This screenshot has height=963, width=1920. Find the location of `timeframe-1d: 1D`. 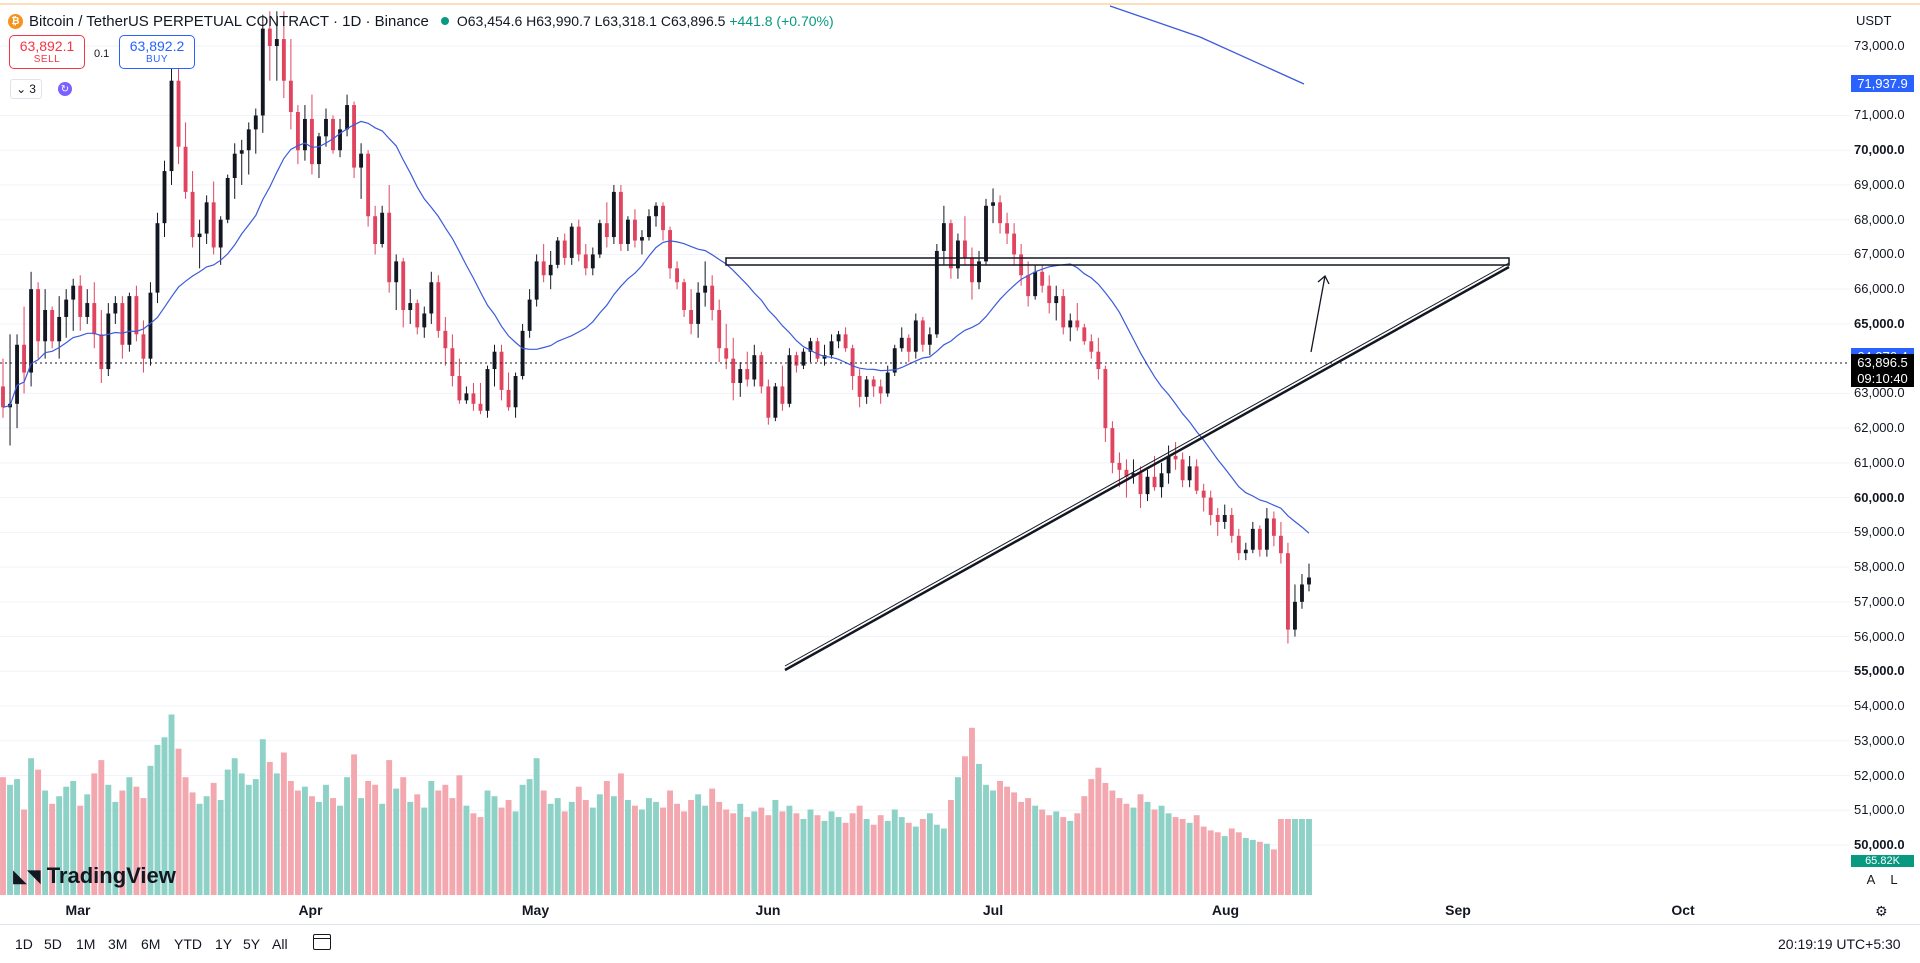

timeframe-1d: 1D is located at coordinates (24, 944).